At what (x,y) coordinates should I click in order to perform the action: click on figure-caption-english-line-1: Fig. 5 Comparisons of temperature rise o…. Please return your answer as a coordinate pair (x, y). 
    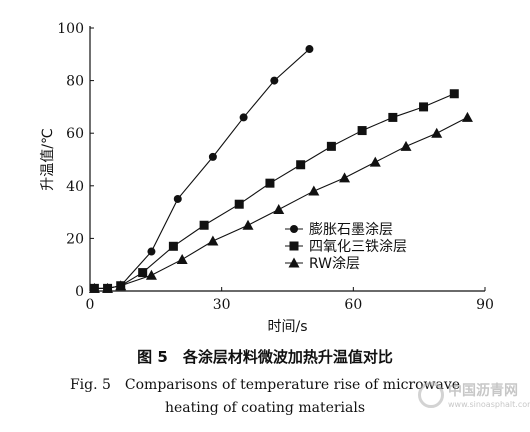
    Looking at the image, I should click on (265, 385).